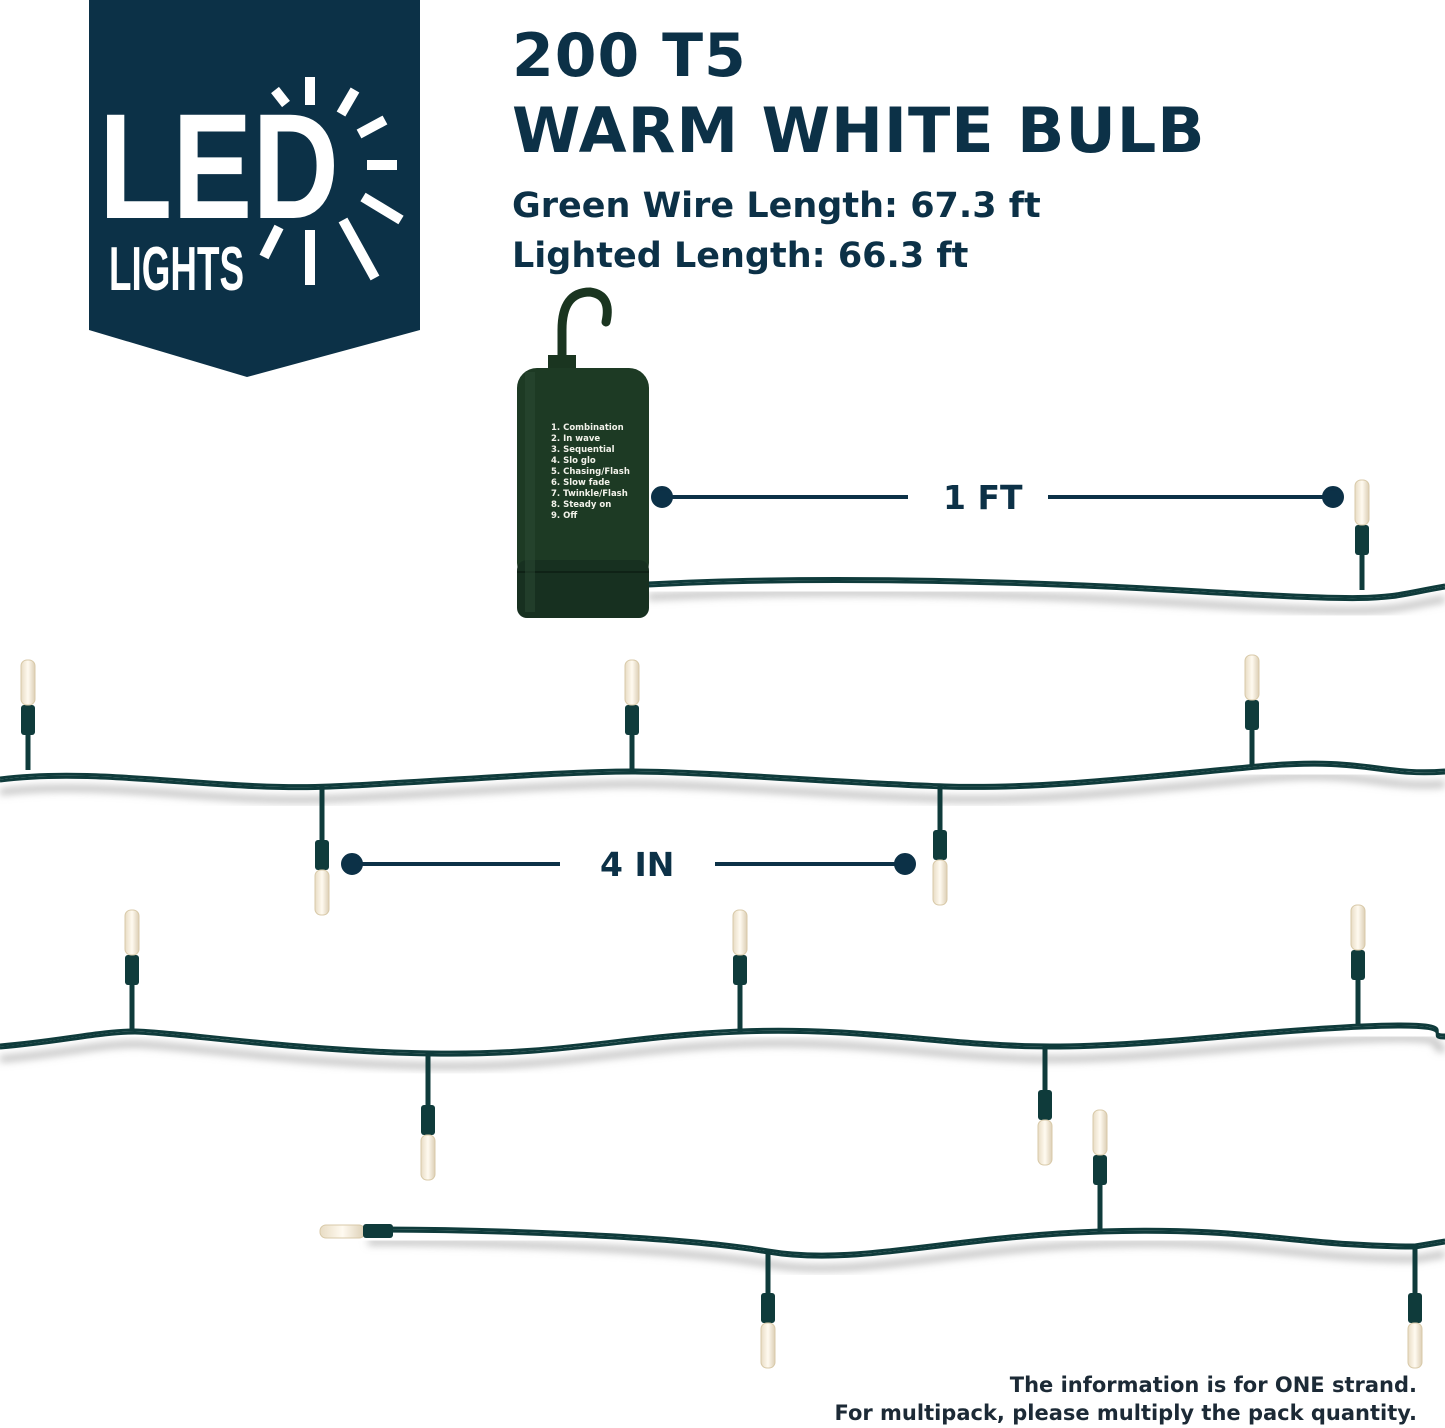 The height and width of the screenshot is (1428, 1445). Describe the element at coordinates (564, 516) in the screenshot. I see `mode-item: 9. Off` at that location.